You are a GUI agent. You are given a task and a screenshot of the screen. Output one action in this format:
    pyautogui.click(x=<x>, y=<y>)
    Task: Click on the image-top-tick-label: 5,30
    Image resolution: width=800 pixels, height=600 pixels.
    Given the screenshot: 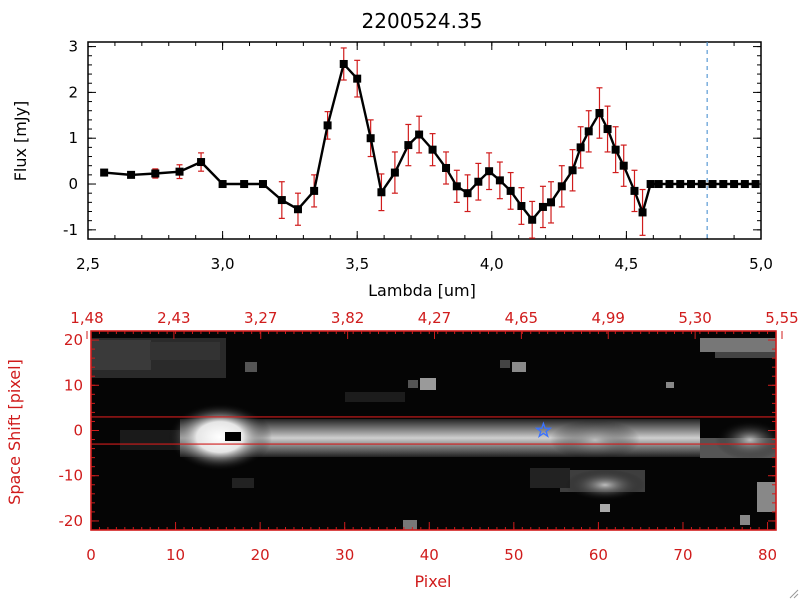 What is the action you would take?
    pyautogui.click(x=694, y=318)
    